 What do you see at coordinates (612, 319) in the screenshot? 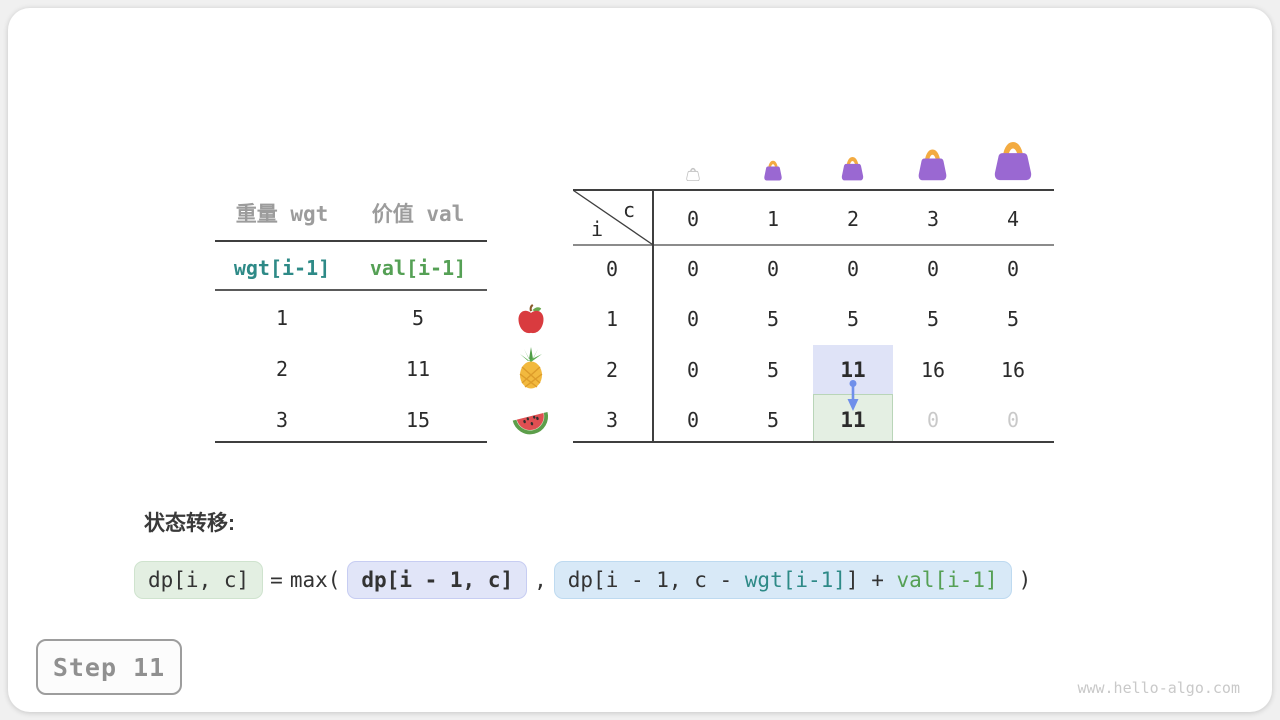
I see `dp-row-header-1: 1` at bounding box center [612, 319].